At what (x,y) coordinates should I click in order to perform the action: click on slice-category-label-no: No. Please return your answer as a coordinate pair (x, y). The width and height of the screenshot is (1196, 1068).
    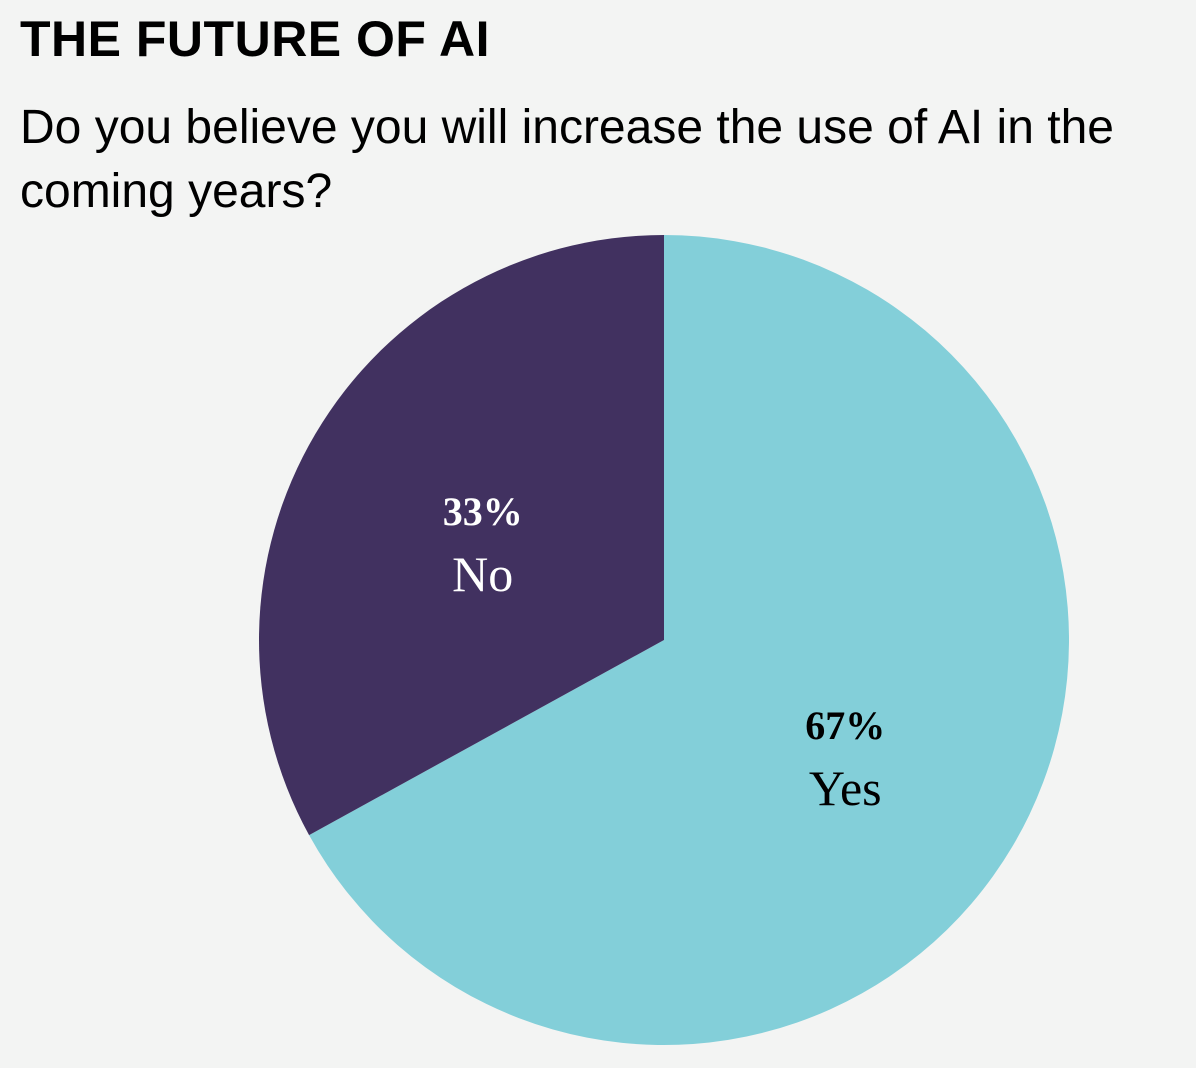
    Looking at the image, I should click on (482, 574).